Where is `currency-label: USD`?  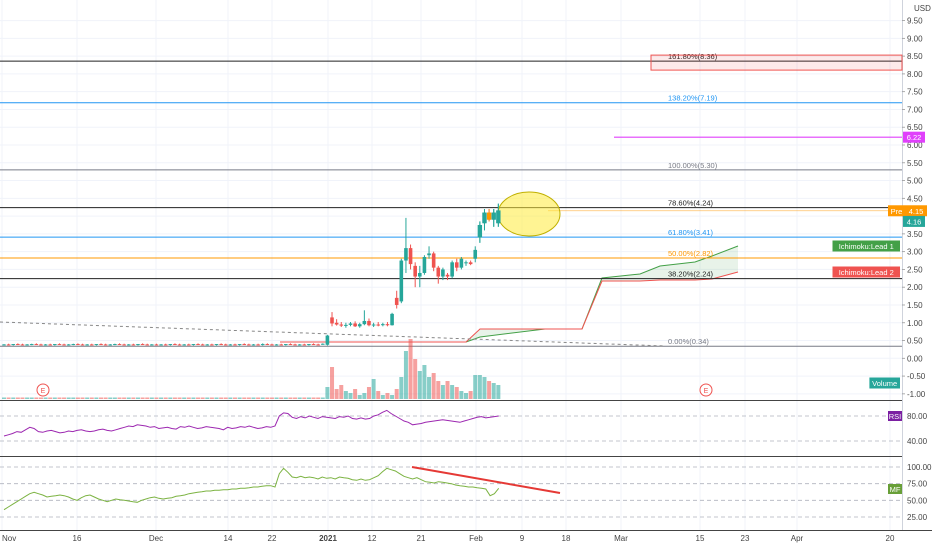
currency-label: USD is located at coordinates (922, 8).